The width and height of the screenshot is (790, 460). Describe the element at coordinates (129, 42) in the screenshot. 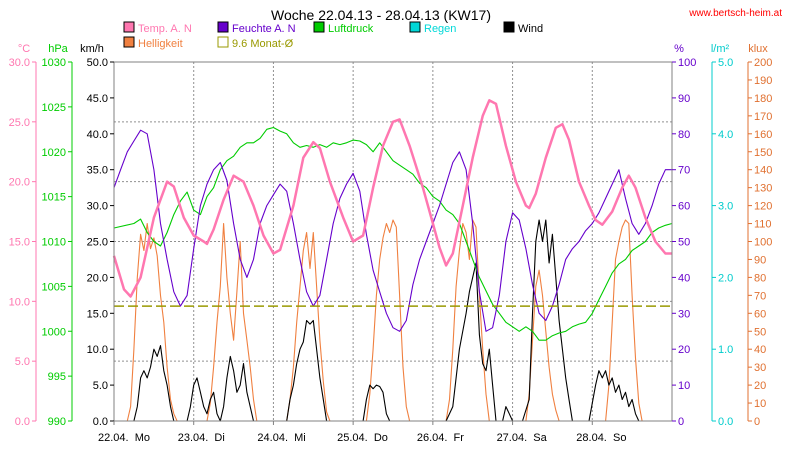

I see `legend-swatch-helligkeit` at that location.